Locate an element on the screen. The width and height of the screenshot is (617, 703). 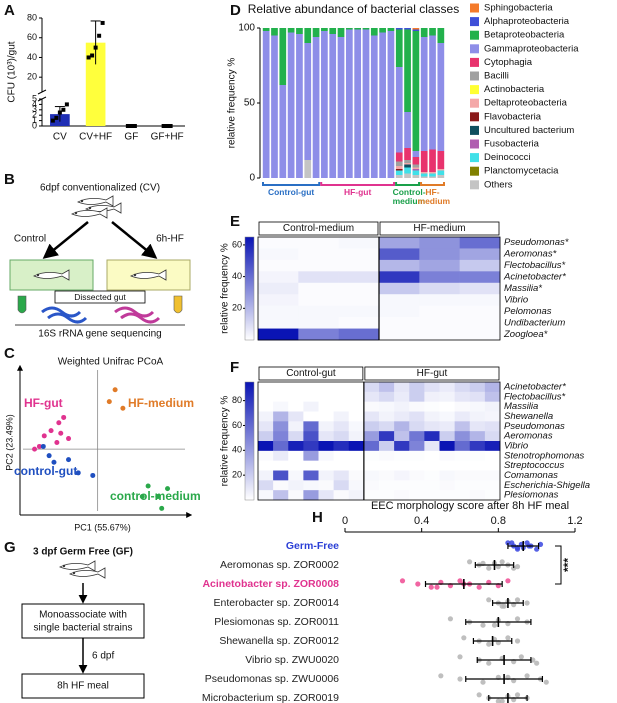
row-label: Stenotrophomonas is located at coordinates (544, 455).